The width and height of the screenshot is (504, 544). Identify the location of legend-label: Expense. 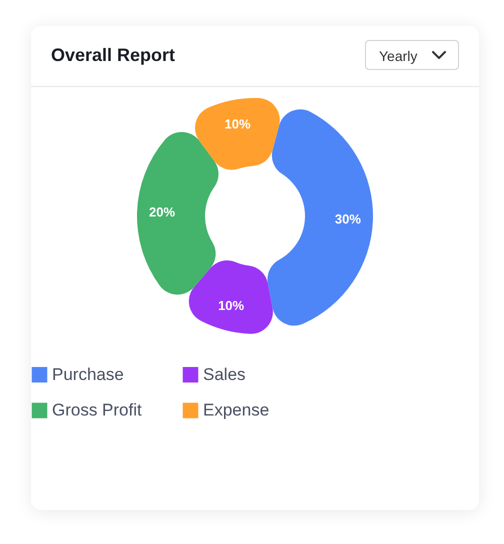
(236, 410).